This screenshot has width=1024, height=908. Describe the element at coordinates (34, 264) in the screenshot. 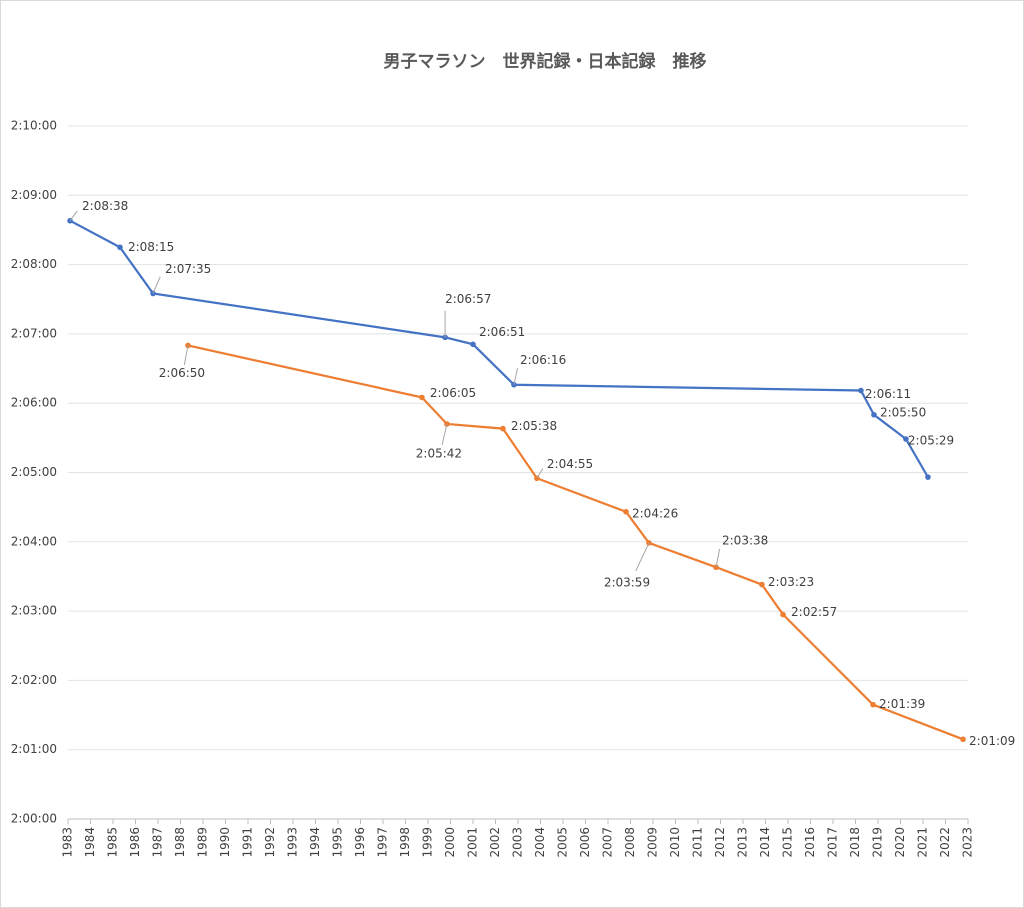

I see `y-tick-label: 2:08:00` at that location.